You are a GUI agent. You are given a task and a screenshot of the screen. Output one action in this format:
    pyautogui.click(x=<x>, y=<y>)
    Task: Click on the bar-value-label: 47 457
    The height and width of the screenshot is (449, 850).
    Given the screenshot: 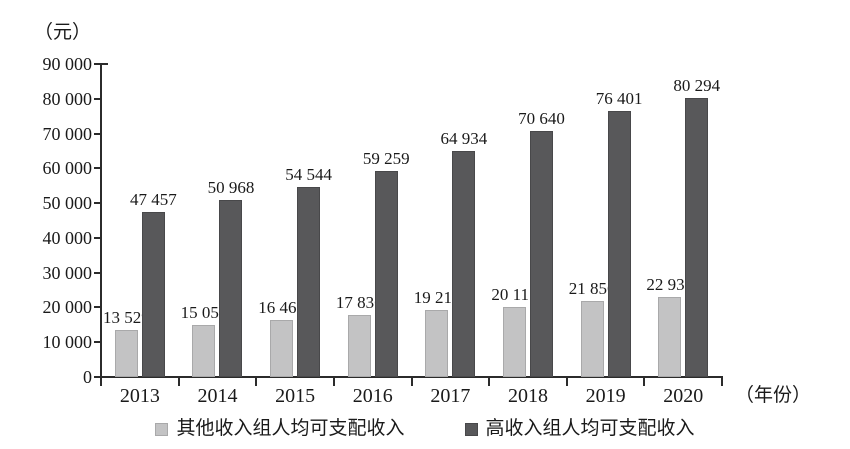 What is the action you would take?
    pyautogui.click(x=153, y=199)
    